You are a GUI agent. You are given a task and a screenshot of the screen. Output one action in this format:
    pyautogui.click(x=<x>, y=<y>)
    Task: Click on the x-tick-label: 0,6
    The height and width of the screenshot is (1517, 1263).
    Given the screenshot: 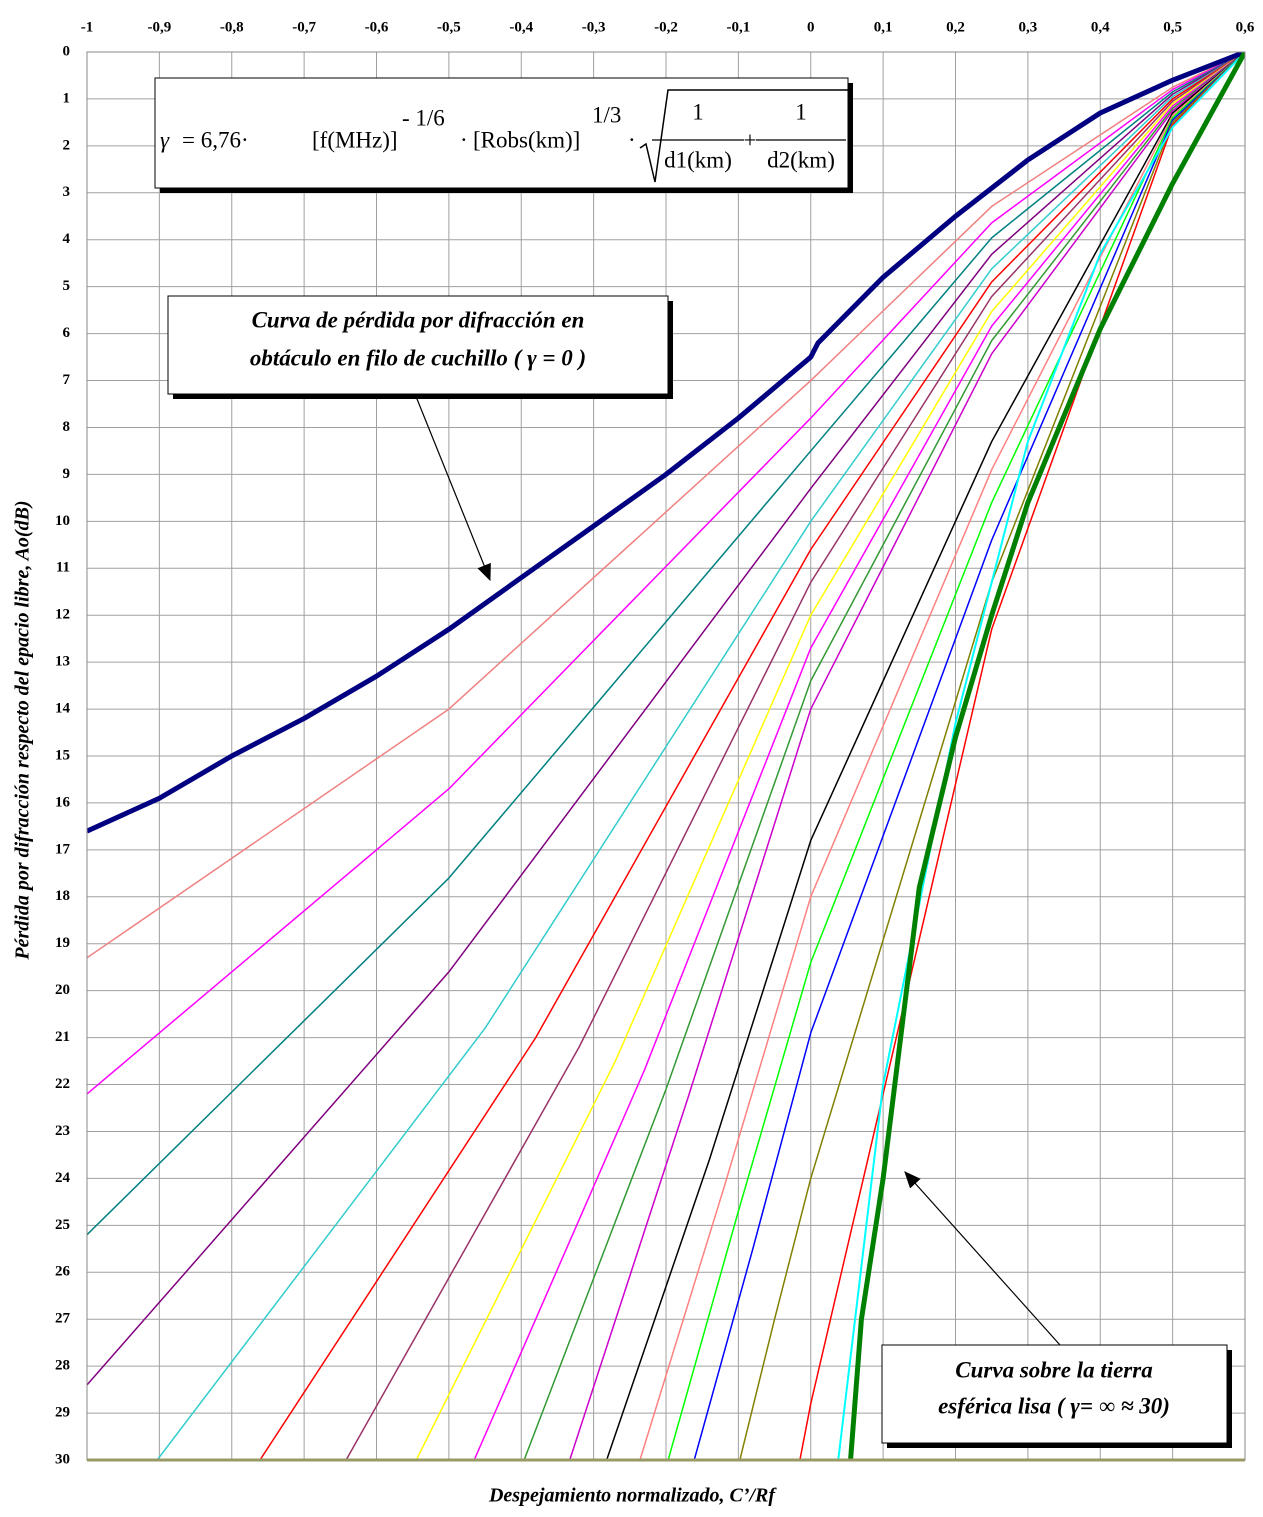 What is the action you would take?
    pyautogui.click(x=1245, y=27)
    